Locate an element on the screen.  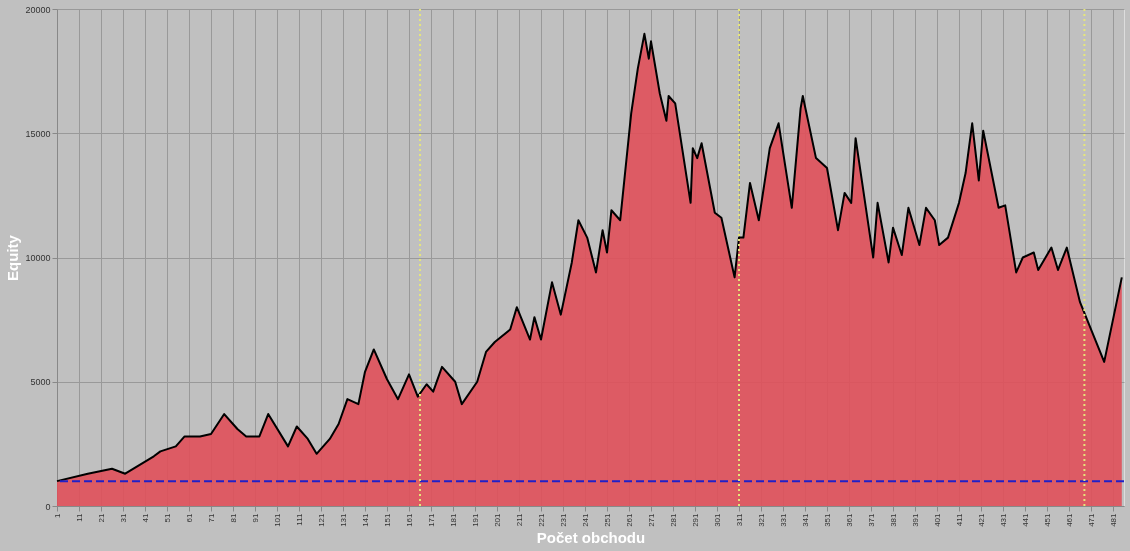
x-tick-label: 251 is located at coordinates (607, 519).